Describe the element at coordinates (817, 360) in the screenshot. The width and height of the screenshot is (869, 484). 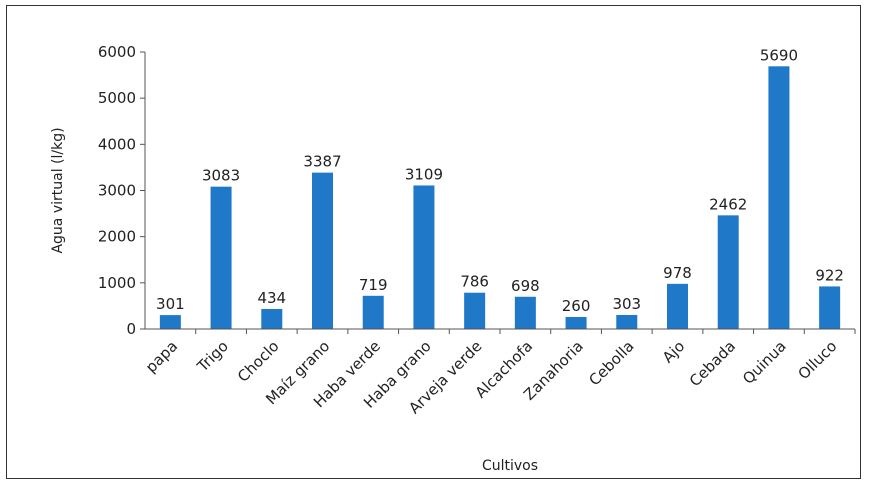
I see `x-tick-label: Olluco` at that location.